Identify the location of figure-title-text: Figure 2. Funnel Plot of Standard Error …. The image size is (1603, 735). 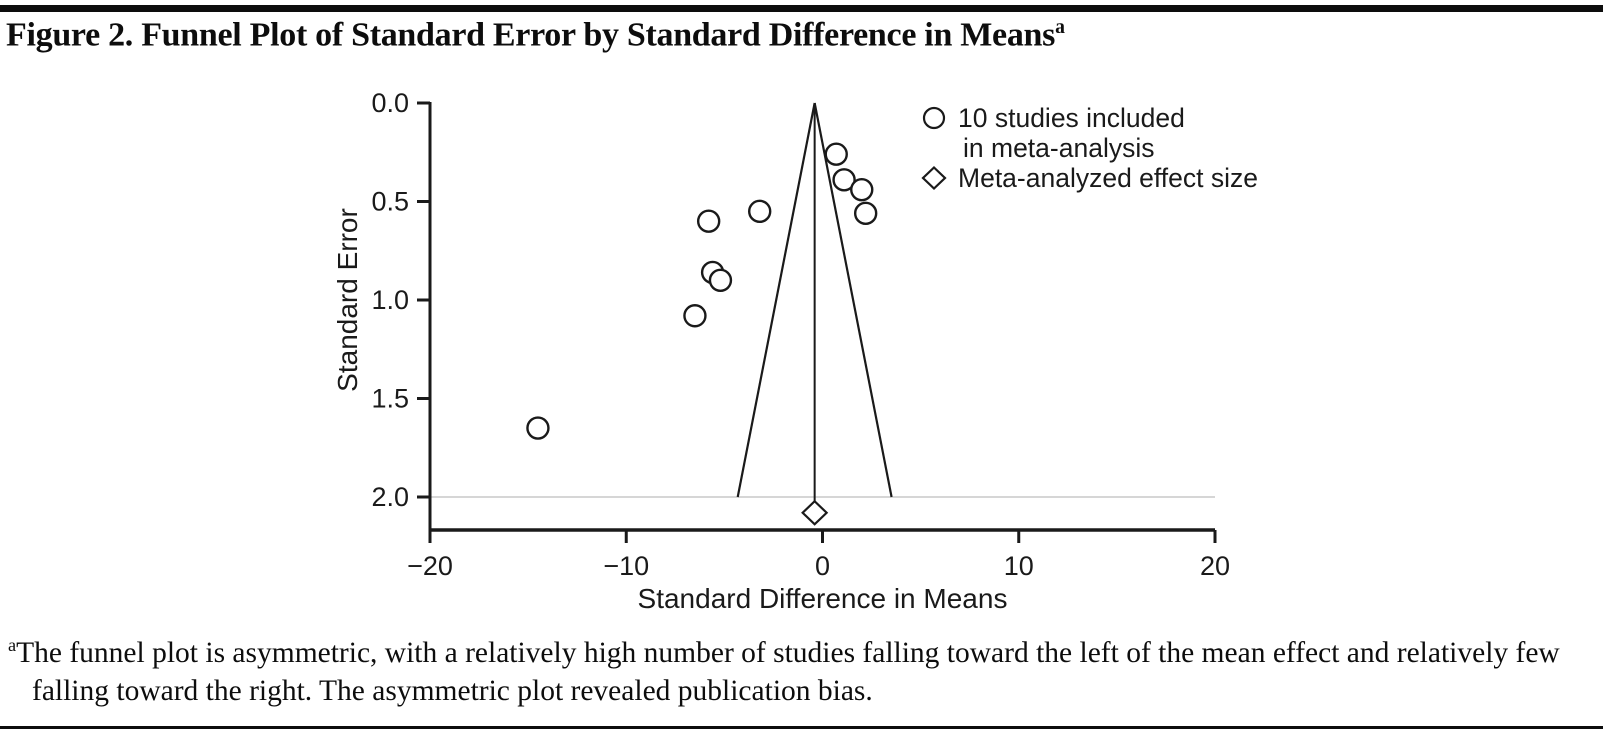
(531, 35).